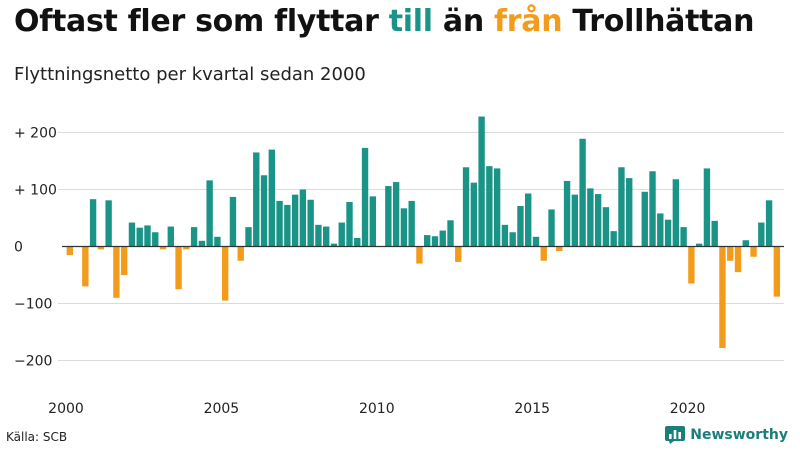  What do you see at coordinates (37, 437) in the screenshot?
I see `source-note: Källa: SCB` at bounding box center [37, 437].